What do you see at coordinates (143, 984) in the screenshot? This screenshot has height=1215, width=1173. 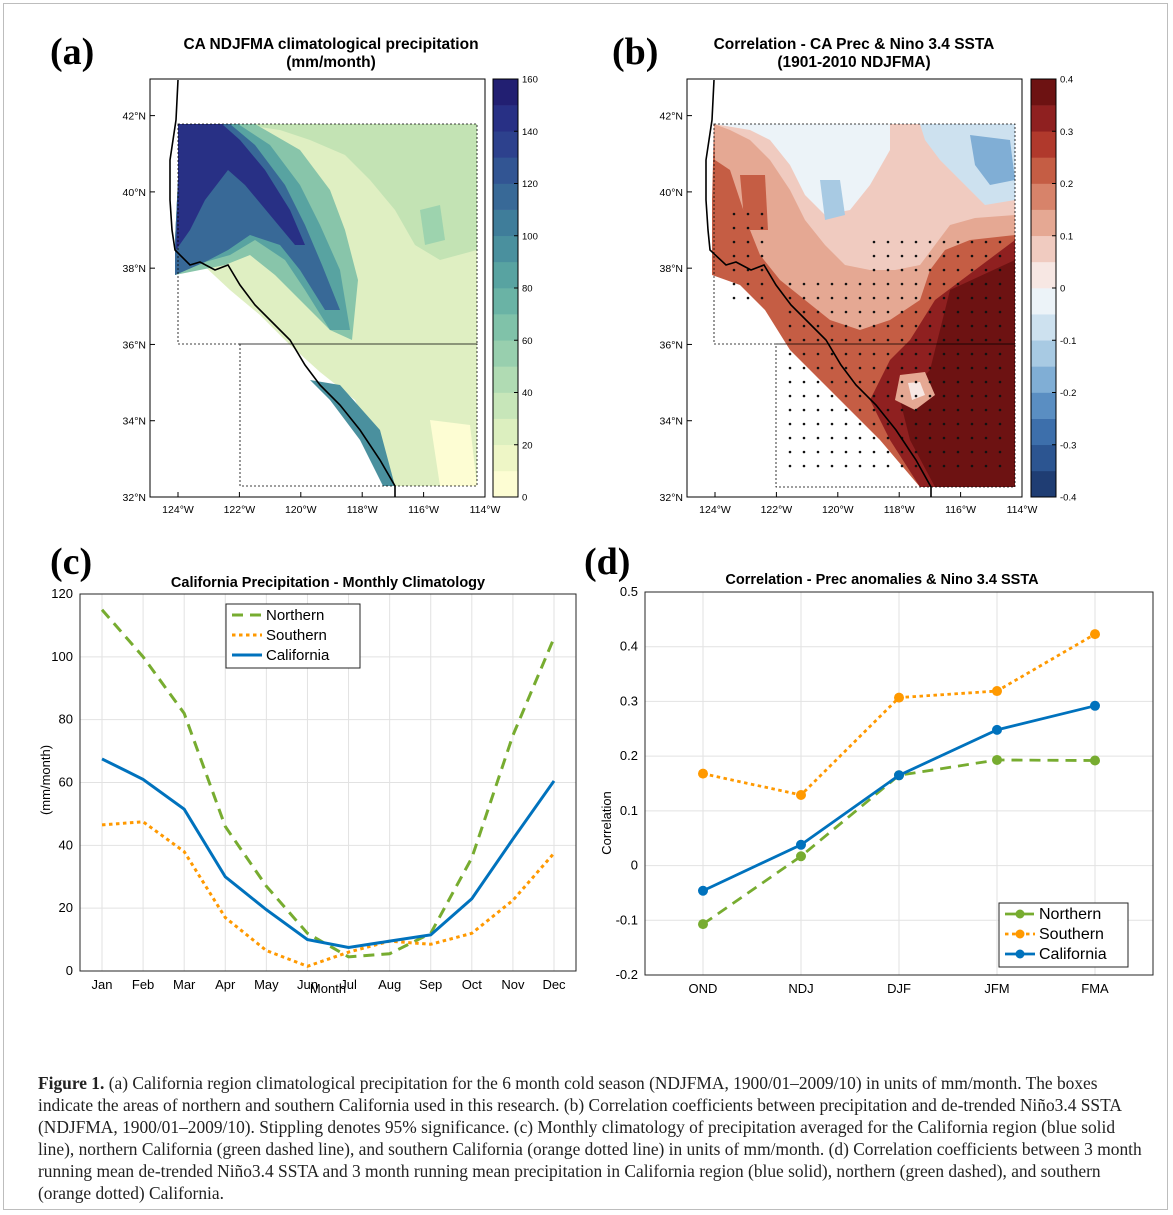 I see `x-tick-label: Feb` at bounding box center [143, 984].